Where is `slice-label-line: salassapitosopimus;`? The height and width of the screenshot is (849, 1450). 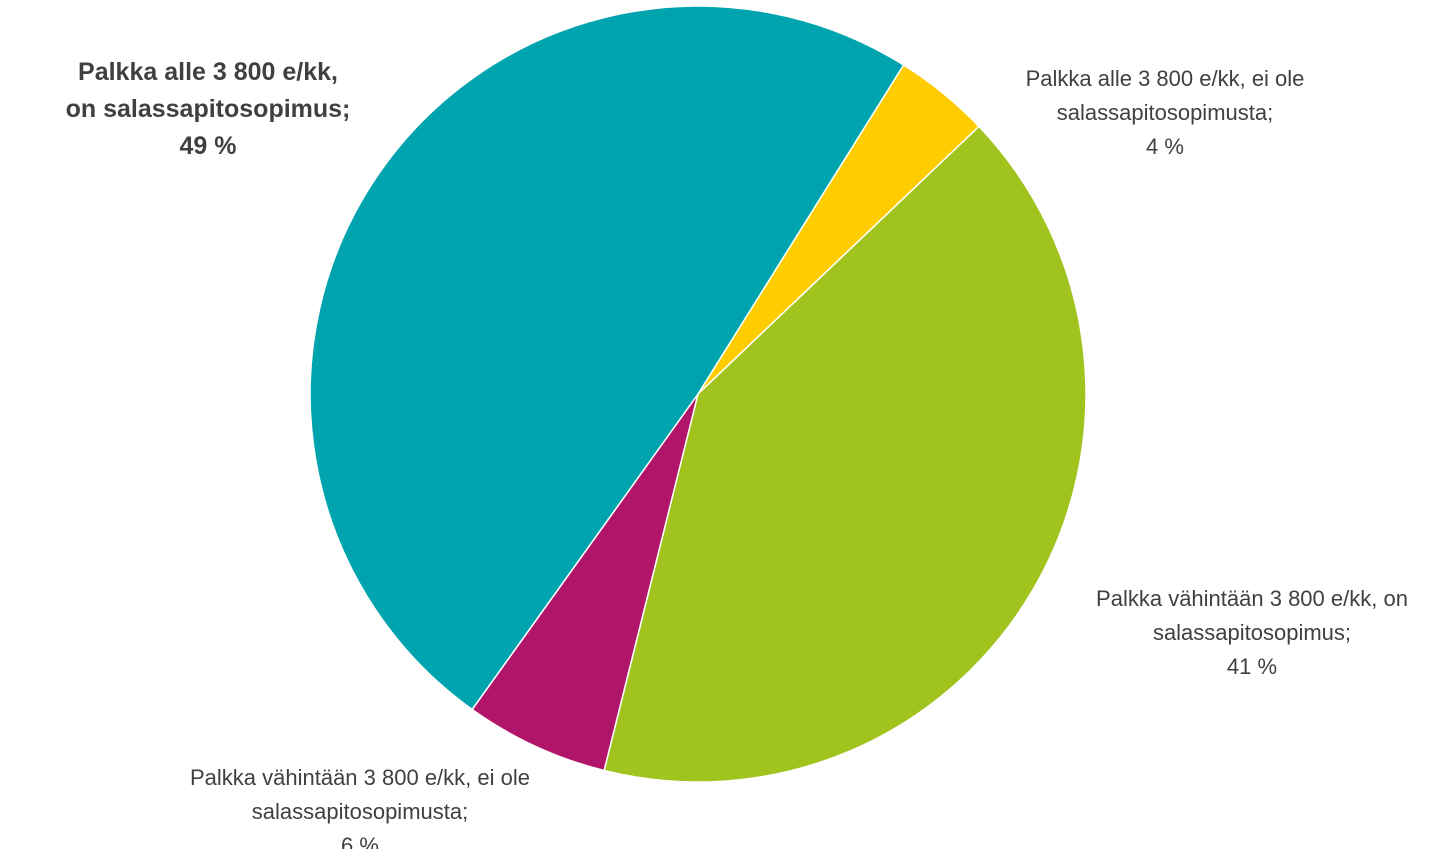
slice-label-line: salassapitosopimus; is located at coordinates (1252, 632).